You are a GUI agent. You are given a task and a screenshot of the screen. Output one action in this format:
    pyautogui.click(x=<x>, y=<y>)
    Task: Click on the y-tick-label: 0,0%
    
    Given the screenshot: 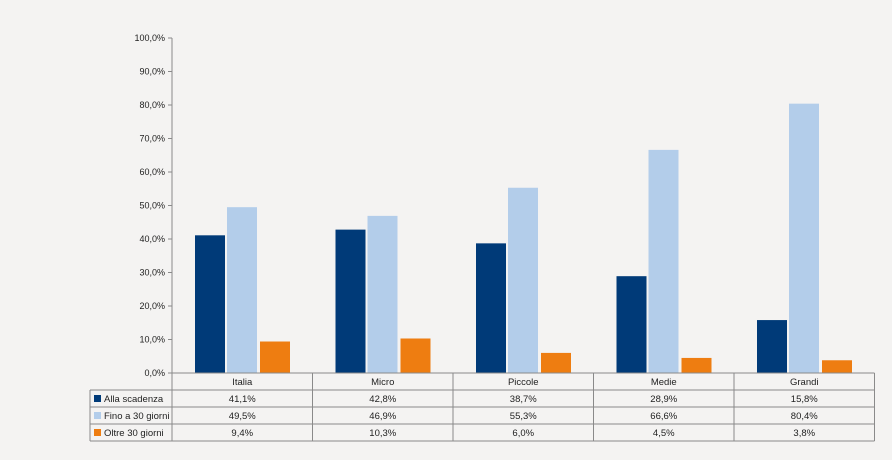 What is the action you would take?
    pyautogui.click(x=154, y=373)
    